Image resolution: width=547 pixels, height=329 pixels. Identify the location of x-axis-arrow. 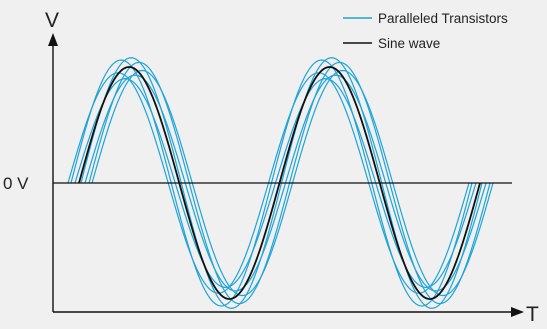
(517, 312).